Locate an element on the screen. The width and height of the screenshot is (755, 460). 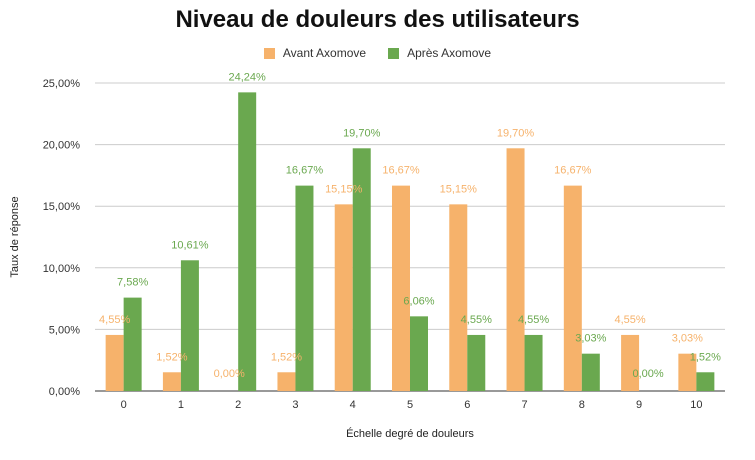
data-label-apres: 16,67% is located at coordinates (305, 171).